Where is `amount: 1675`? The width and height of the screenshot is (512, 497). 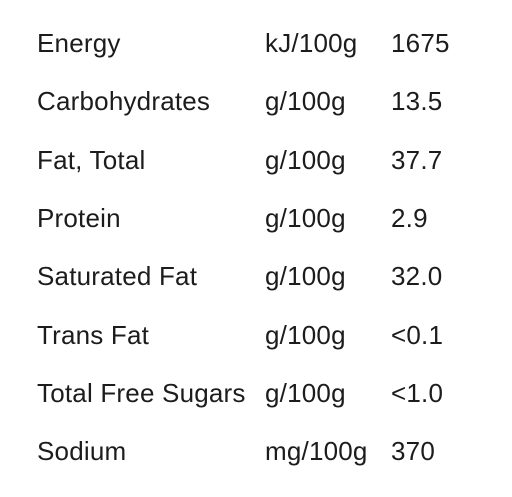 amount: 1675 is located at coordinates (420, 43).